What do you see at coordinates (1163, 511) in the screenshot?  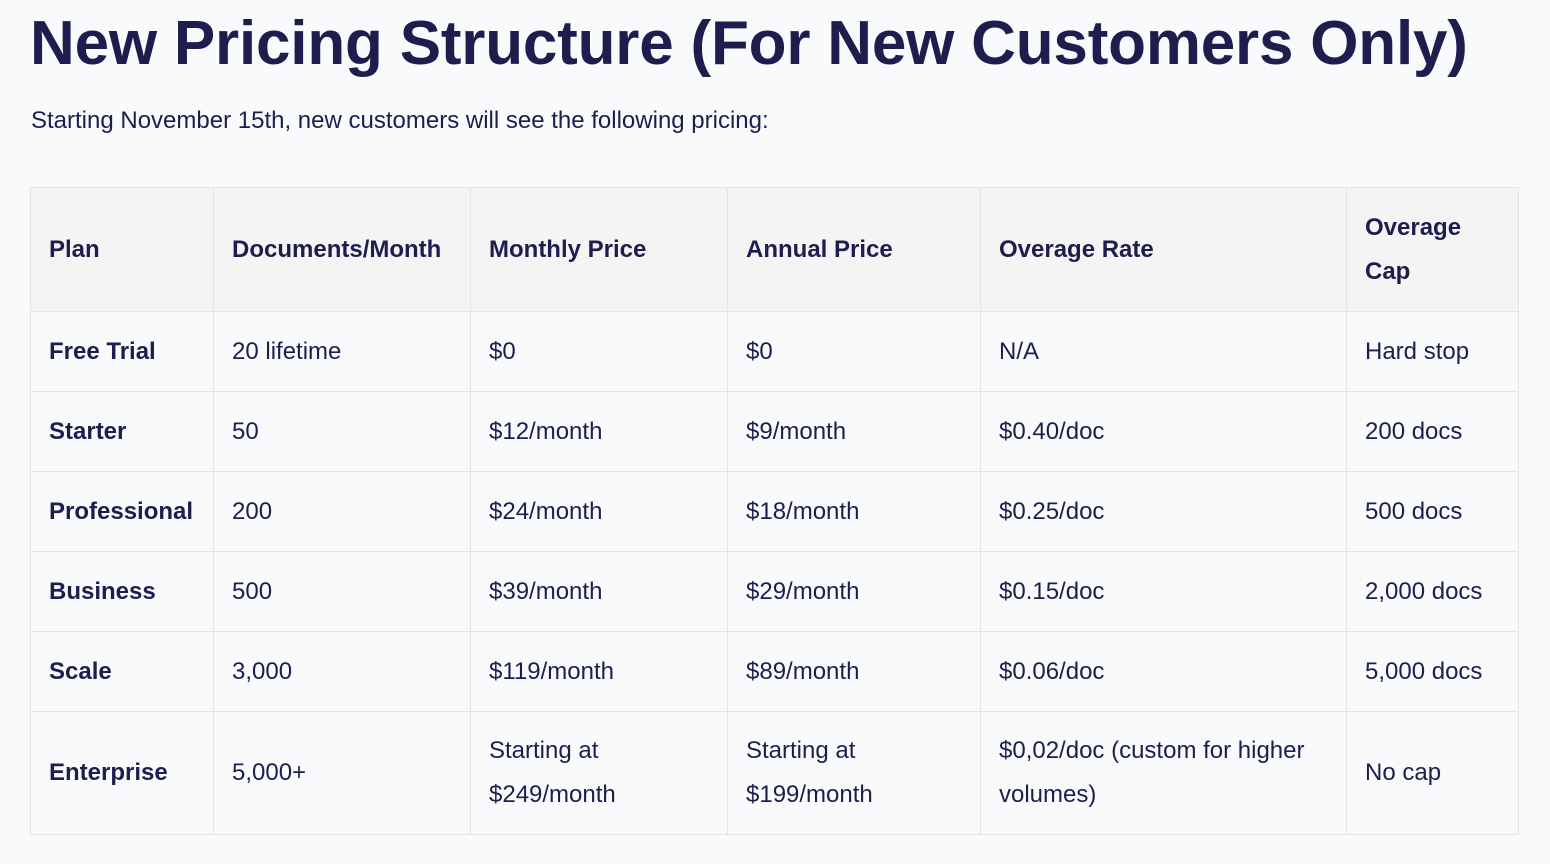 I see `overage-rate-cell: $0.25/doc` at bounding box center [1163, 511].